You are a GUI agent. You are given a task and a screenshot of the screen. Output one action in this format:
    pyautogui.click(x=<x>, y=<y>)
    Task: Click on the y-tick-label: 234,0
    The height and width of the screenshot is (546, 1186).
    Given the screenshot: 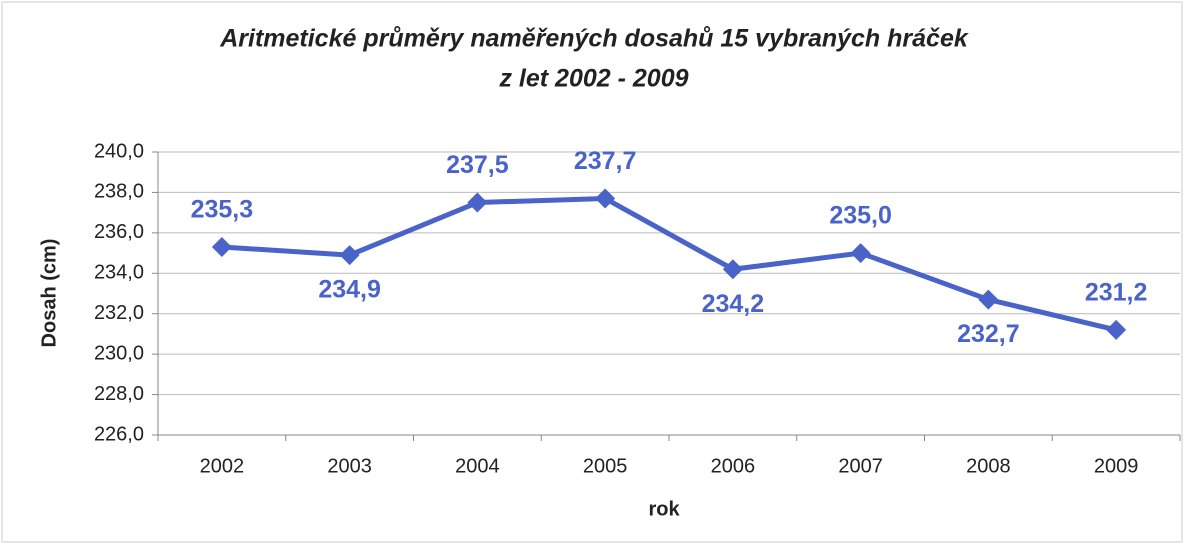 What is the action you would take?
    pyautogui.click(x=119, y=273)
    